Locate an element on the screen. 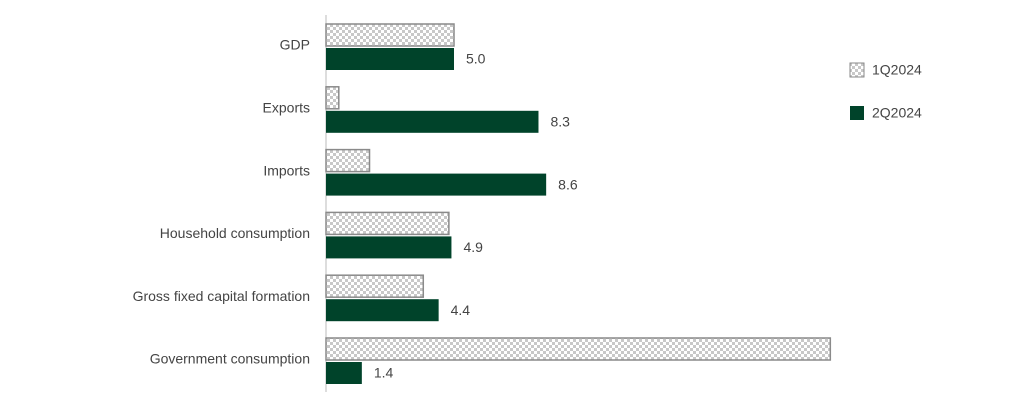 This screenshot has width=1022, height=407. value-label: 8.6 is located at coordinates (568, 184).